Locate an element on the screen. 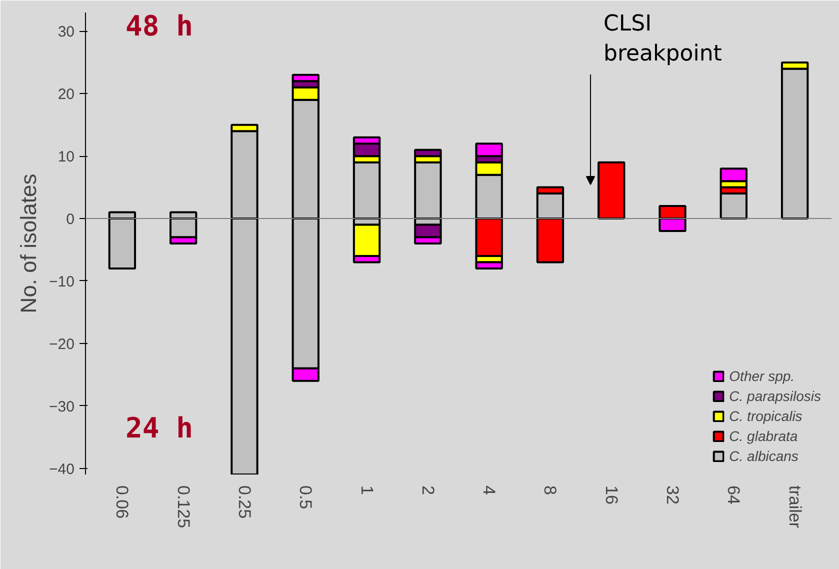  x-tick-label: 0.25 is located at coordinates (244, 502).